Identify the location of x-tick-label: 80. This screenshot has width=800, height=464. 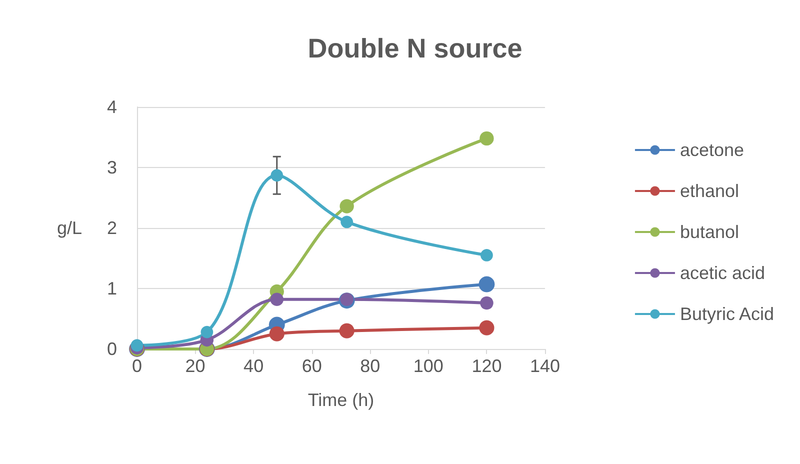
(370, 366).